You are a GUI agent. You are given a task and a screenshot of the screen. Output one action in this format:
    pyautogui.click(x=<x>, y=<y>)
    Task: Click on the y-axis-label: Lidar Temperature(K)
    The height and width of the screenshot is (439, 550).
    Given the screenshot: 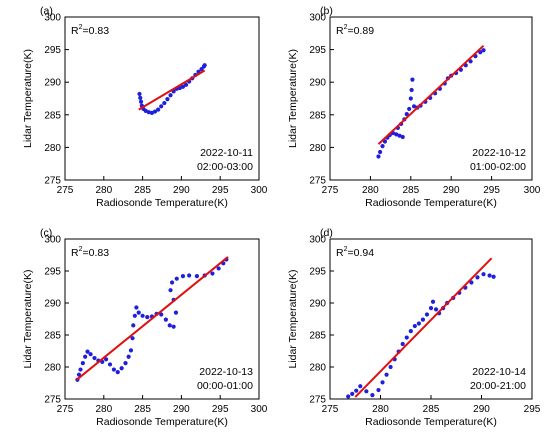 What is the action you would take?
    pyautogui.click(x=293, y=98)
    